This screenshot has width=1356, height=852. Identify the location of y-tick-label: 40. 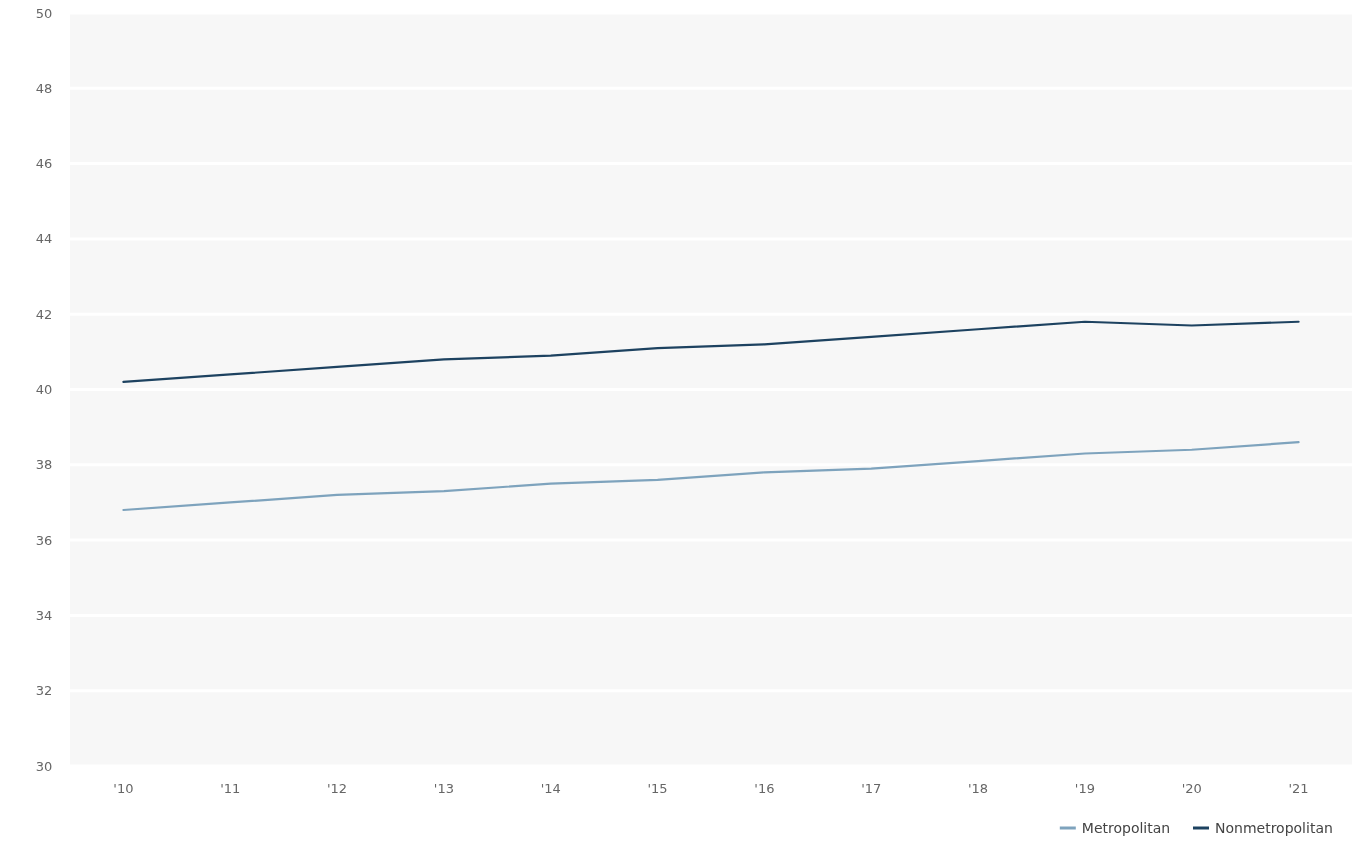
(44, 390).